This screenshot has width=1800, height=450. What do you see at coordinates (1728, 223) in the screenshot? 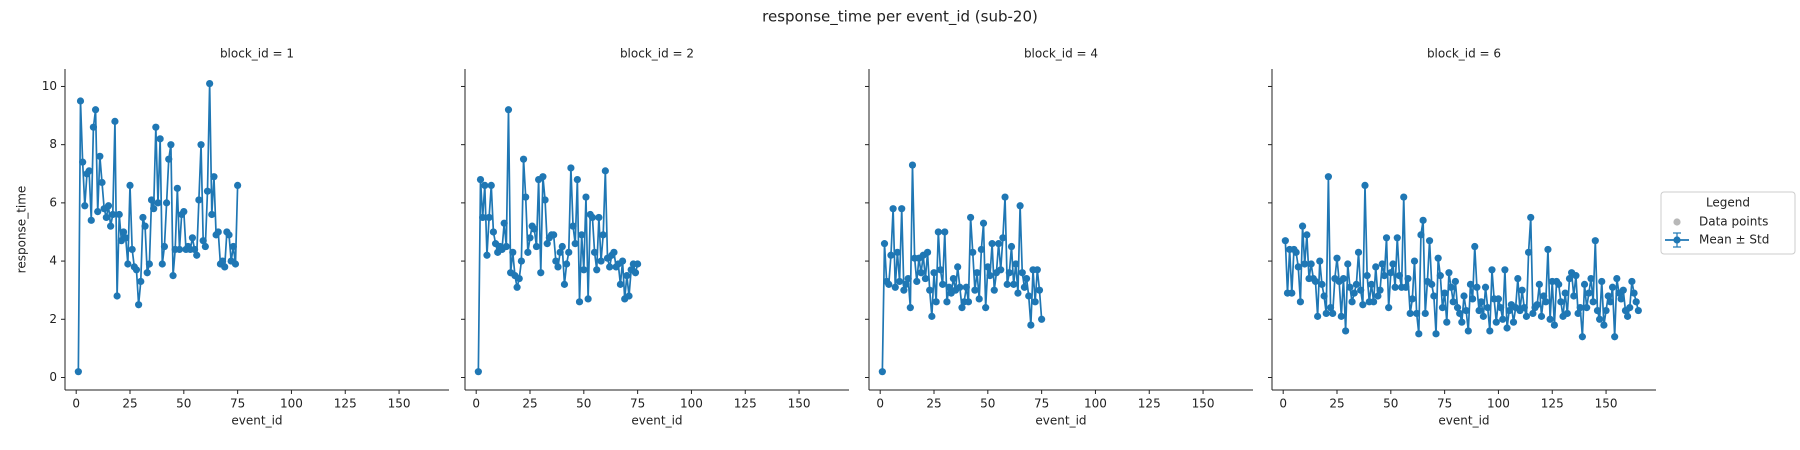
I see `legend-box` at bounding box center [1728, 223].